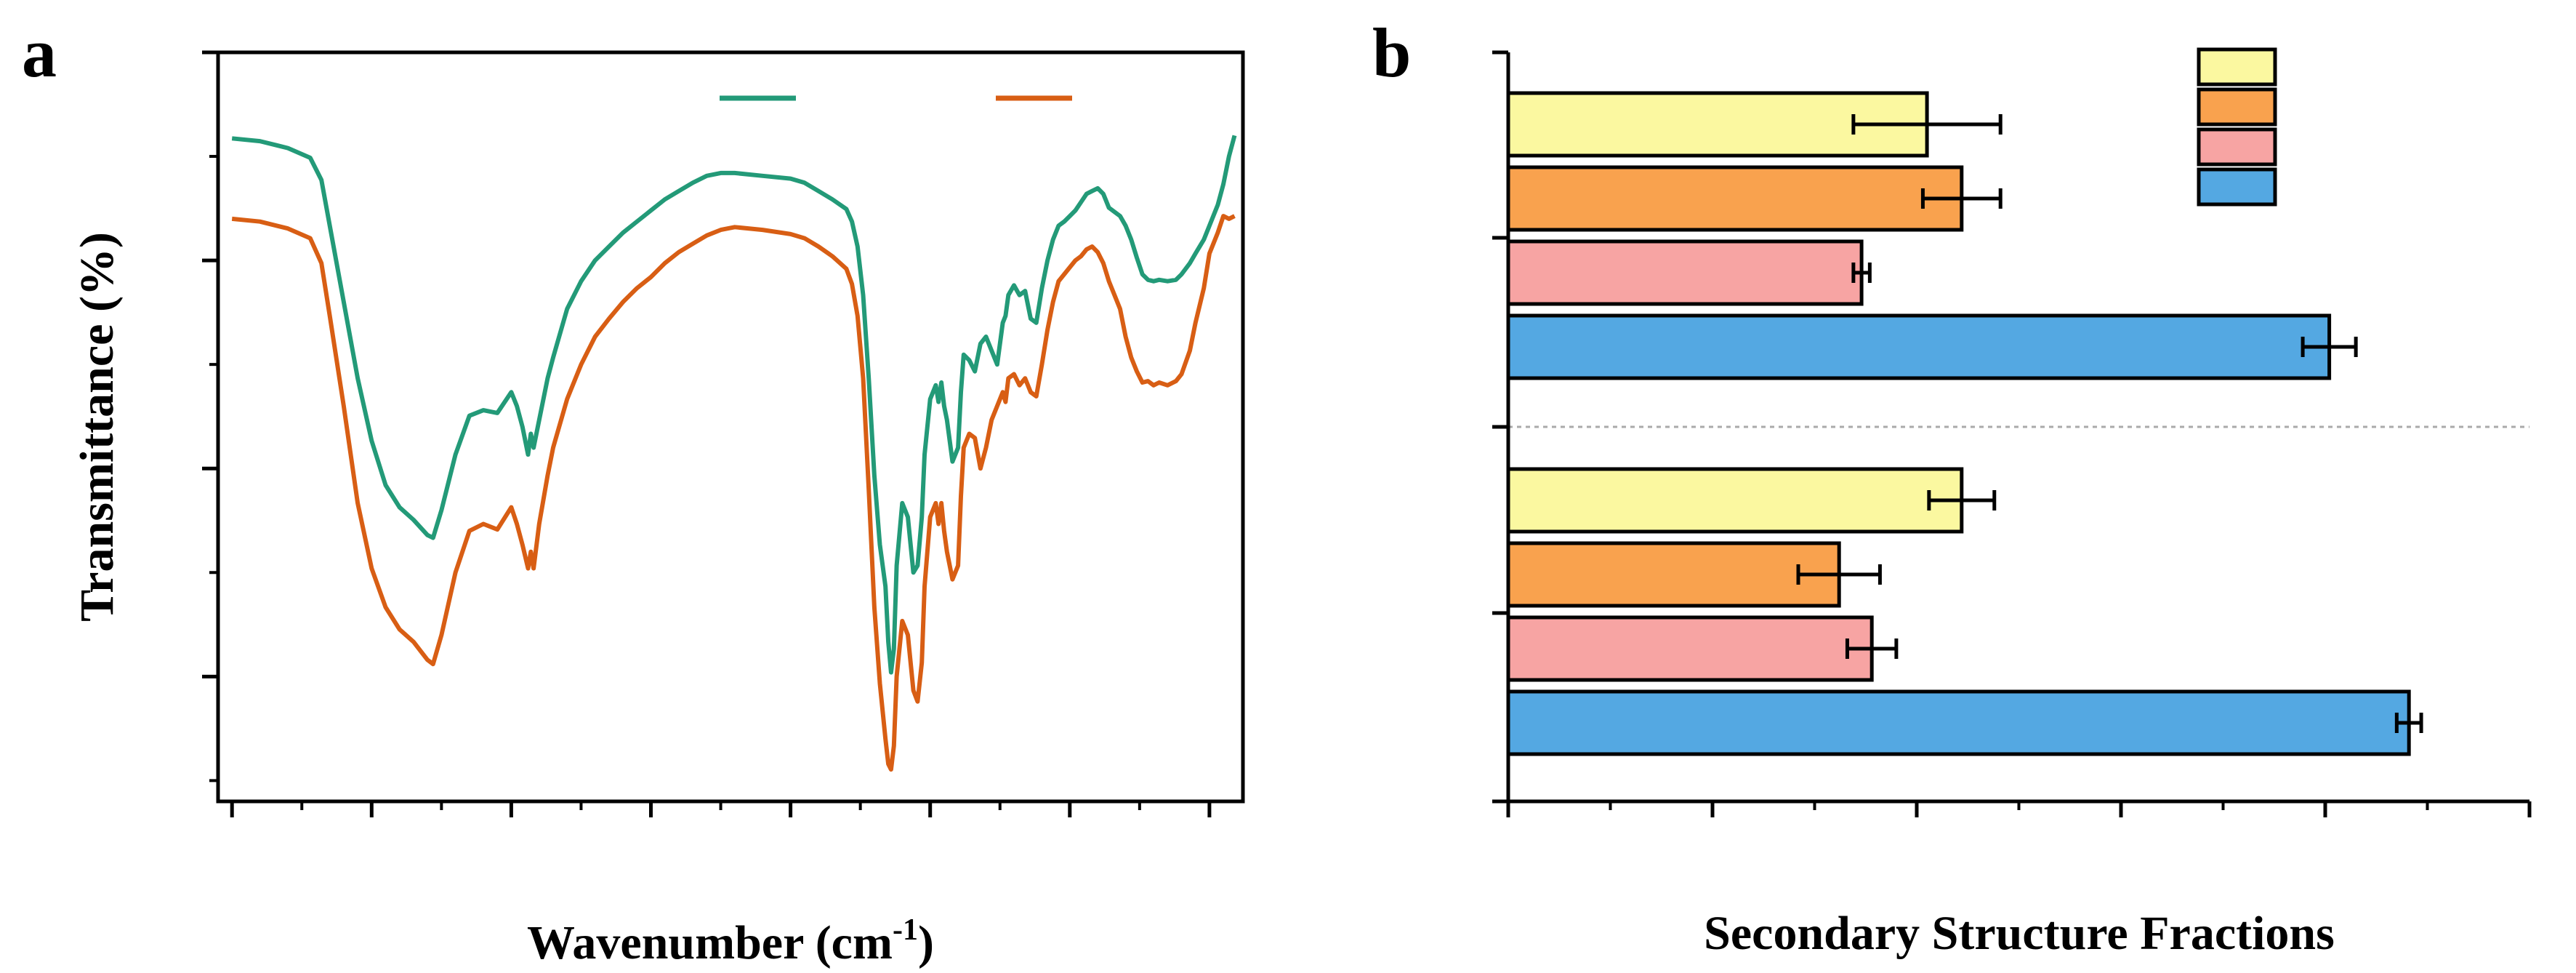 This screenshot has height=973, width=2576. What do you see at coordinates (721, 809) in the screenshot?
I see `ftir-x-ticks` at bounding box center [721, 809].